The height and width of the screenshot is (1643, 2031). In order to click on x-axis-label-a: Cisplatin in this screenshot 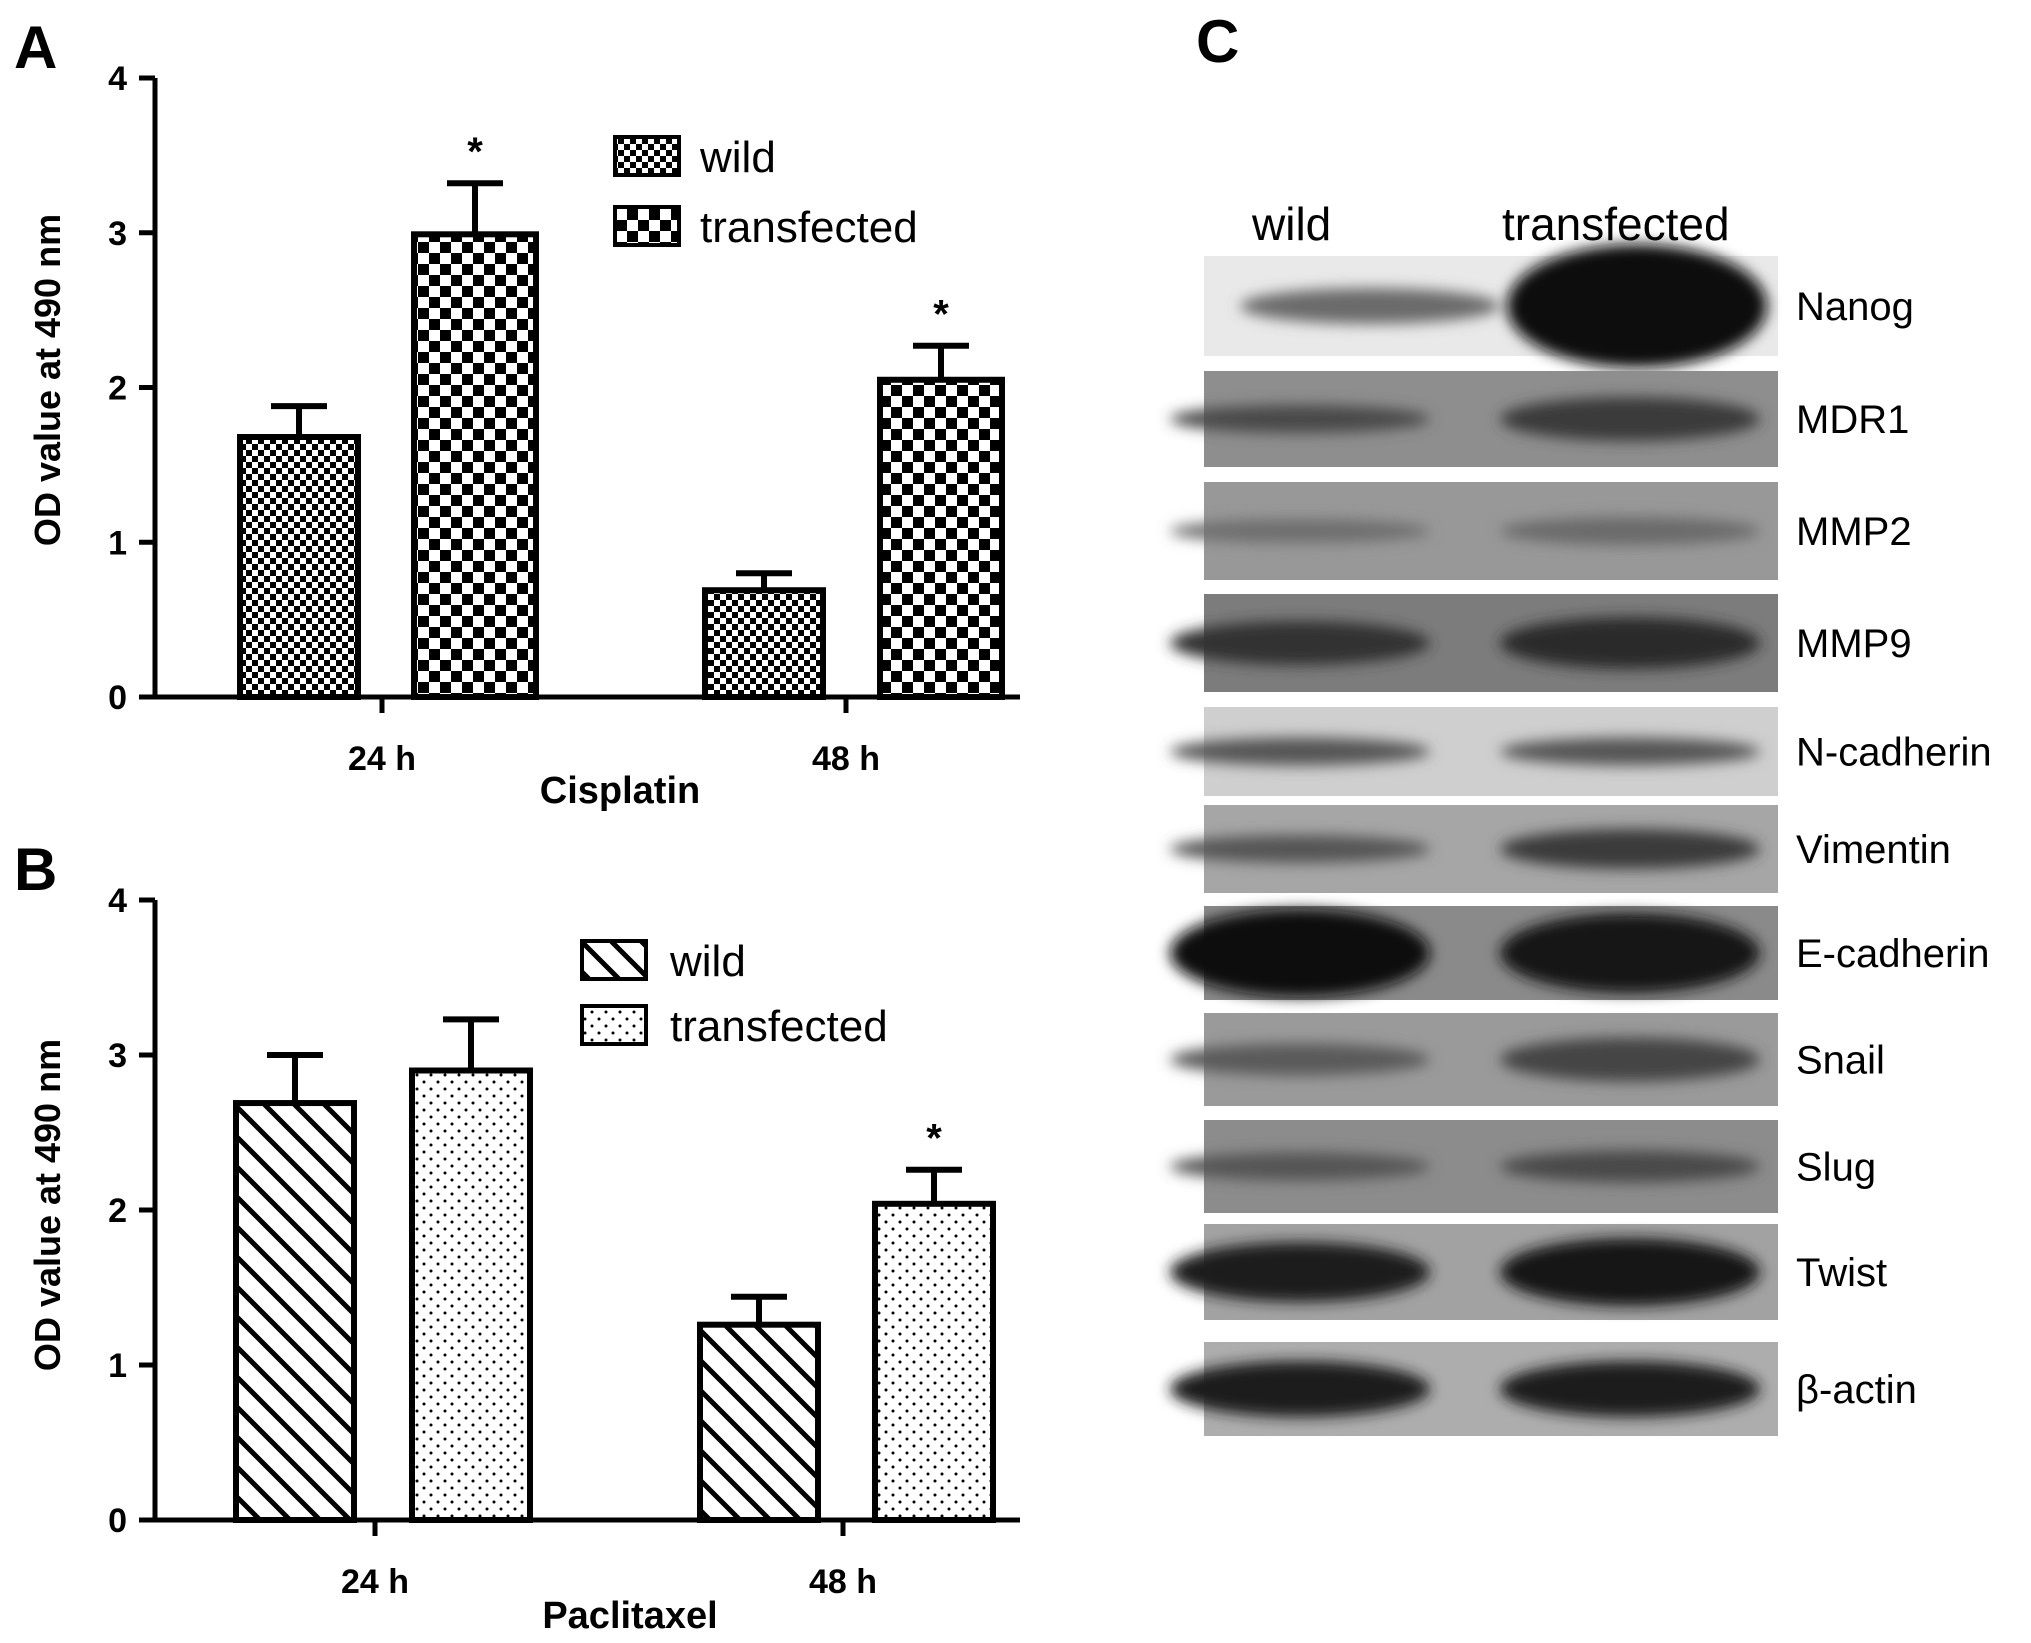, I will do `click(620, 791)`.